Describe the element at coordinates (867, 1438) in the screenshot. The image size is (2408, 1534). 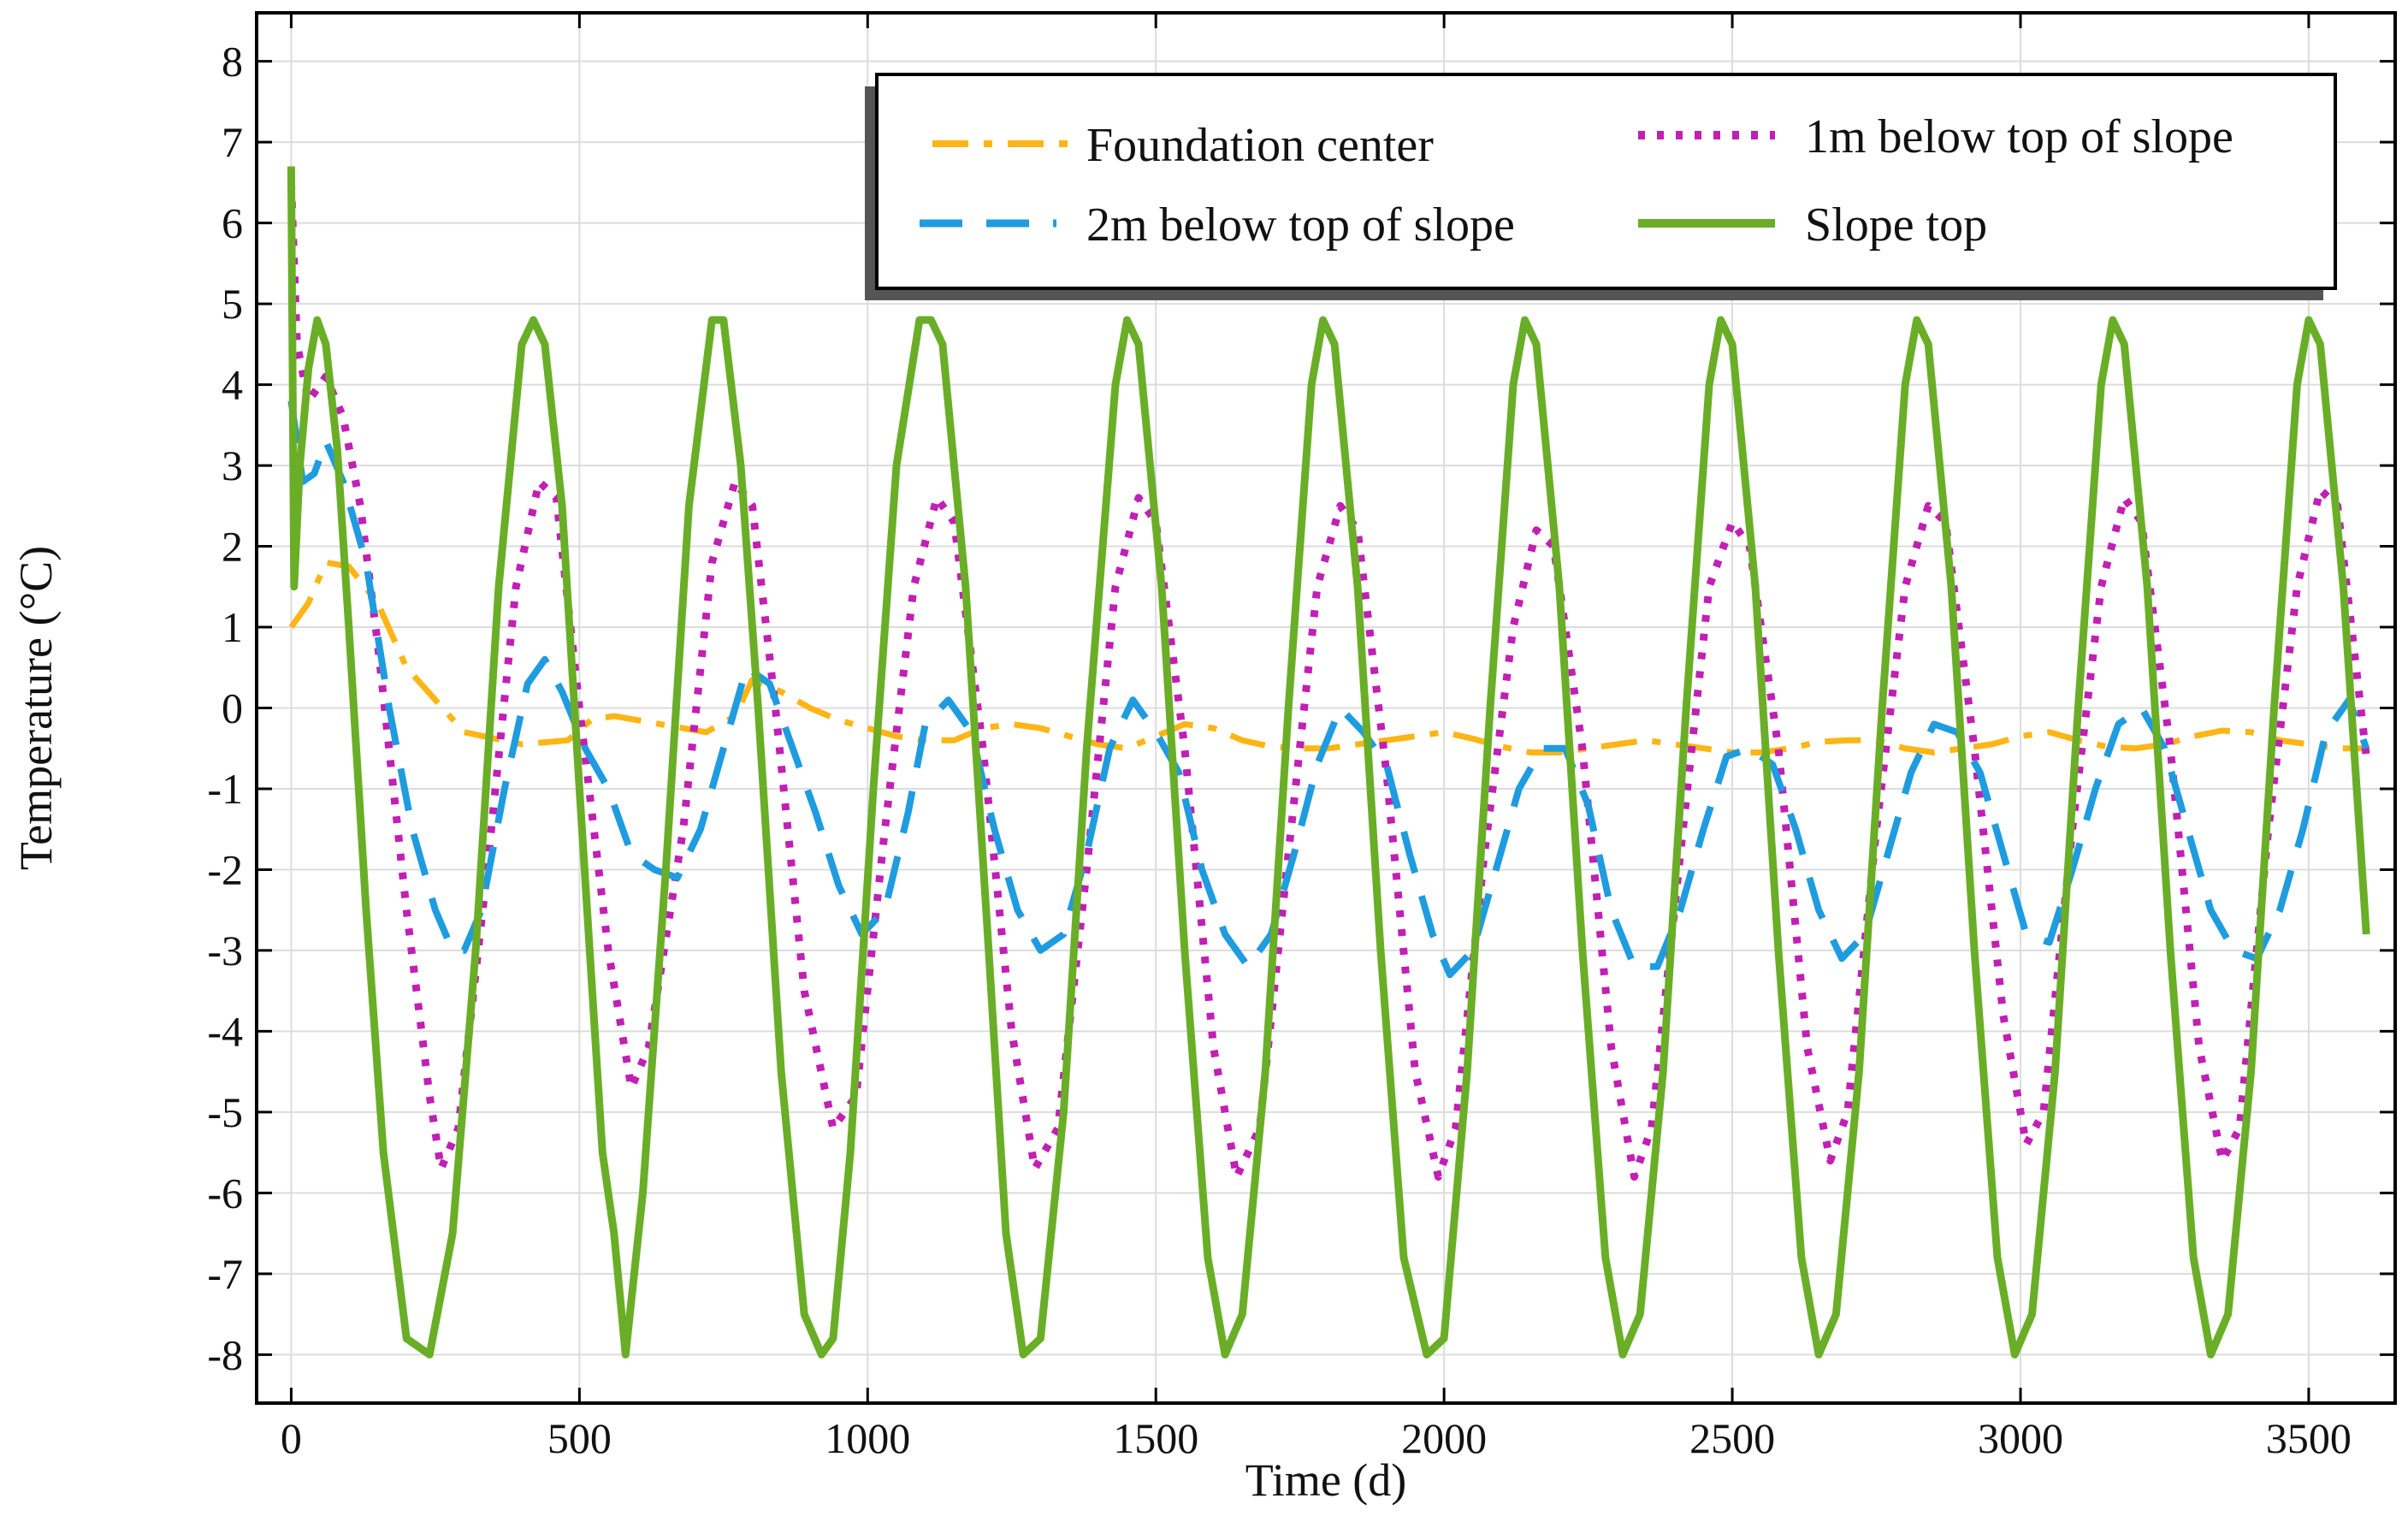
I see `x-tick-label: 1000` at that location.